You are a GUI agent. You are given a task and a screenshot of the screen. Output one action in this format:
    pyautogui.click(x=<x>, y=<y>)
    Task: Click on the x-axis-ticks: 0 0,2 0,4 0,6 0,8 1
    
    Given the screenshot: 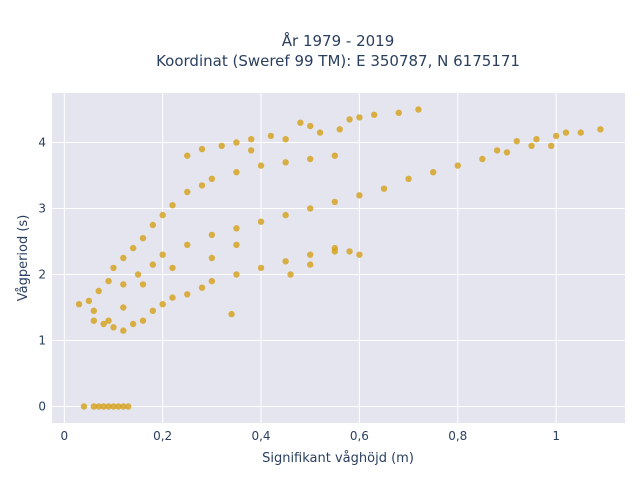 What is the action you would take?
    pyautogui.click(x=309, y=436)
    